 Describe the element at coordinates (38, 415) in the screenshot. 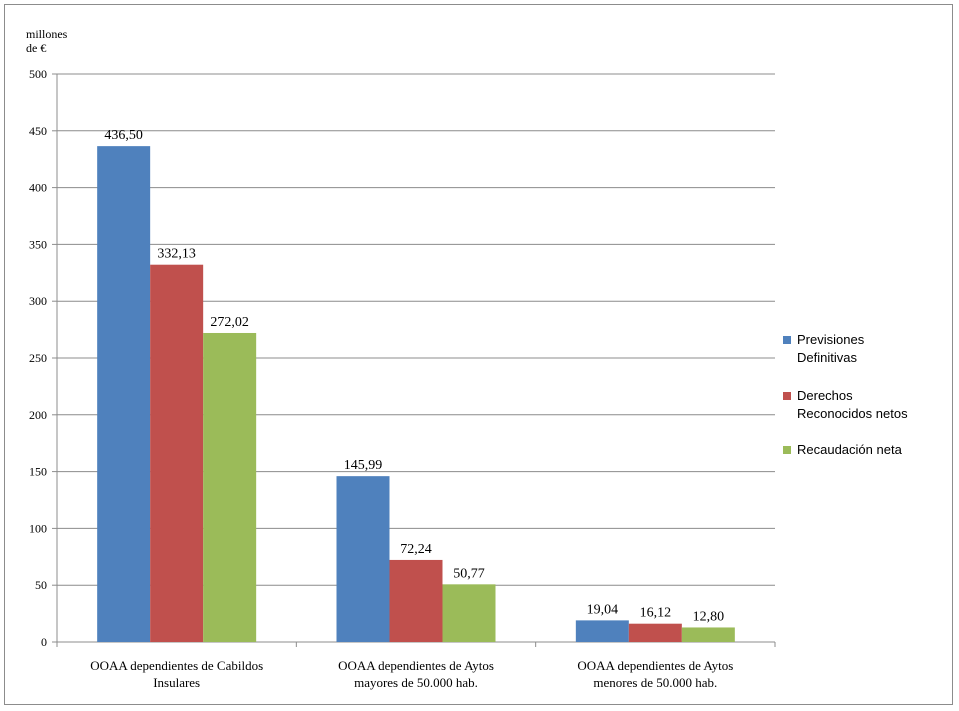

I see `y-tick-label: 200` at that location.